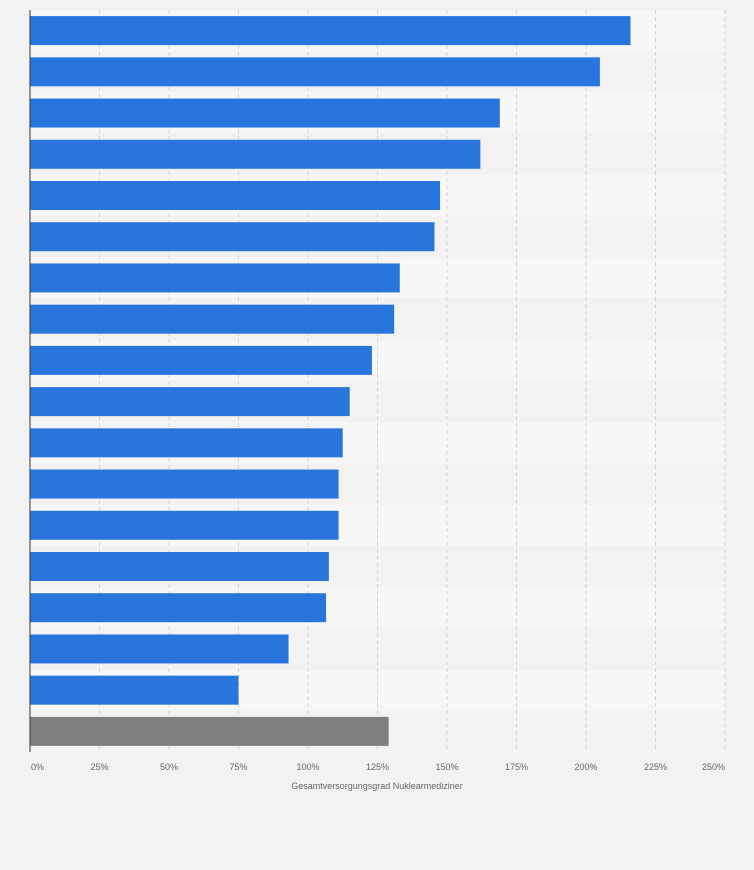 This screenshot has width=754, height=870. I want to click on x-tick-label: 75%, so click(238, 767).